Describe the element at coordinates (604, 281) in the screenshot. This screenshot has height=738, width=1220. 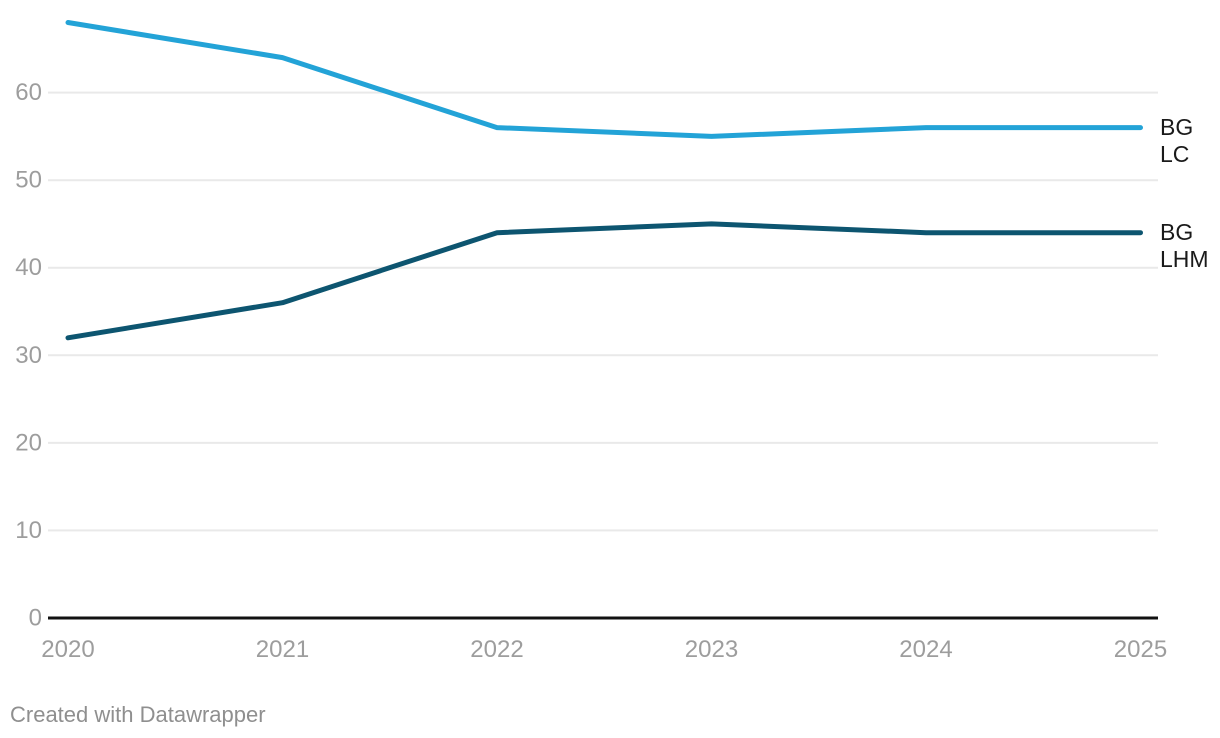
I see `series-line-bg-lhm` at that location.